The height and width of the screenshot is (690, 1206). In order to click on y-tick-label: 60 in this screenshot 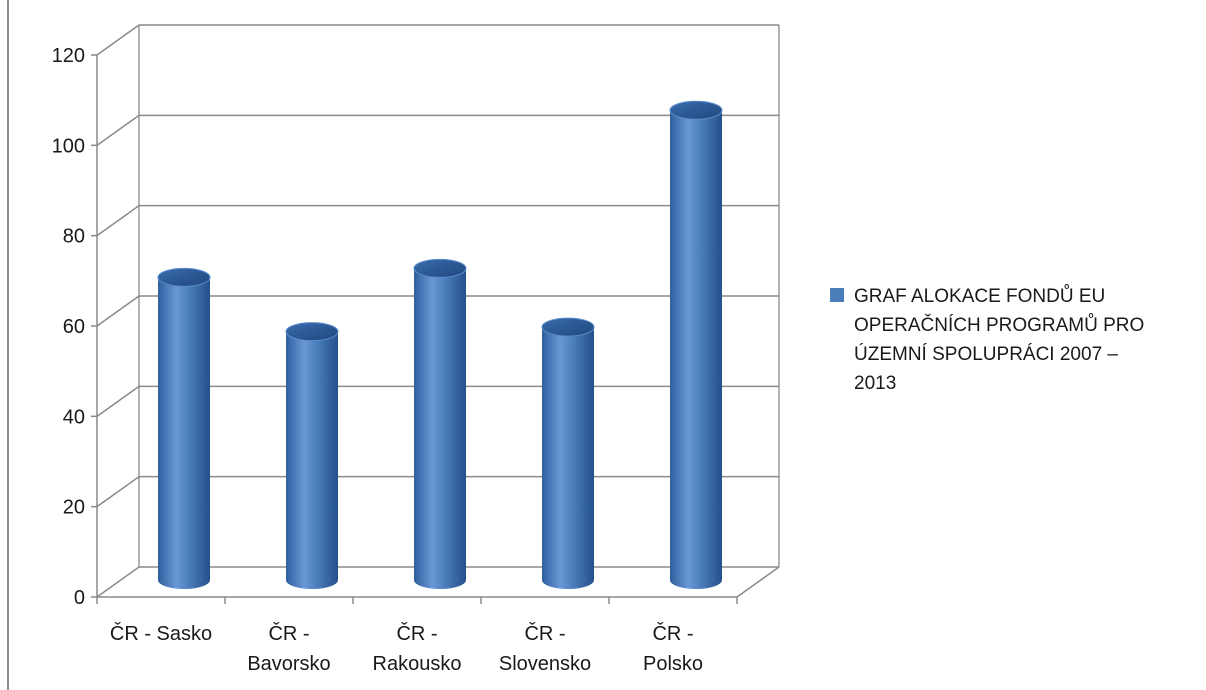, I will do `click(74, 327)`.